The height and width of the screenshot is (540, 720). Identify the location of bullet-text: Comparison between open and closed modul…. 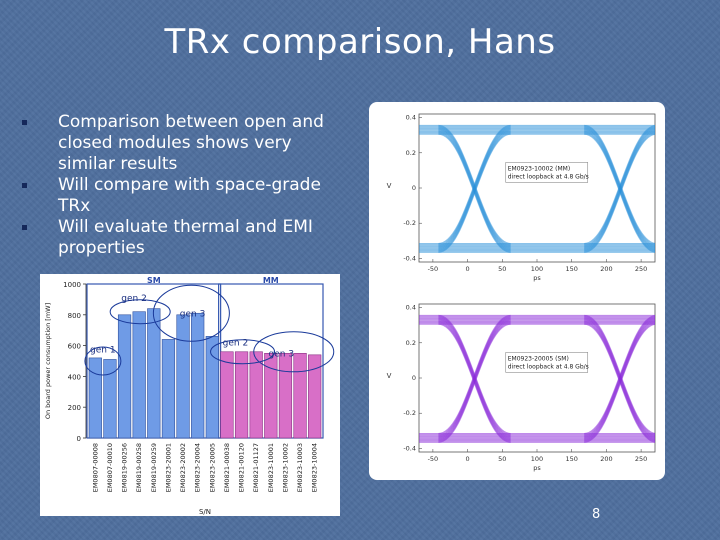
(191, 143).